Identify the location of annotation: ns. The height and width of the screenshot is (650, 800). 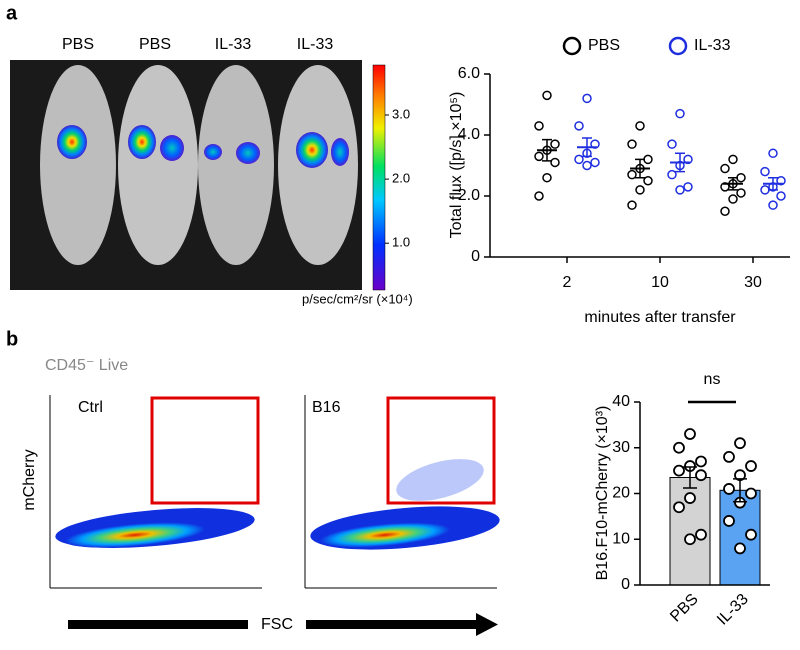
(712, 379).